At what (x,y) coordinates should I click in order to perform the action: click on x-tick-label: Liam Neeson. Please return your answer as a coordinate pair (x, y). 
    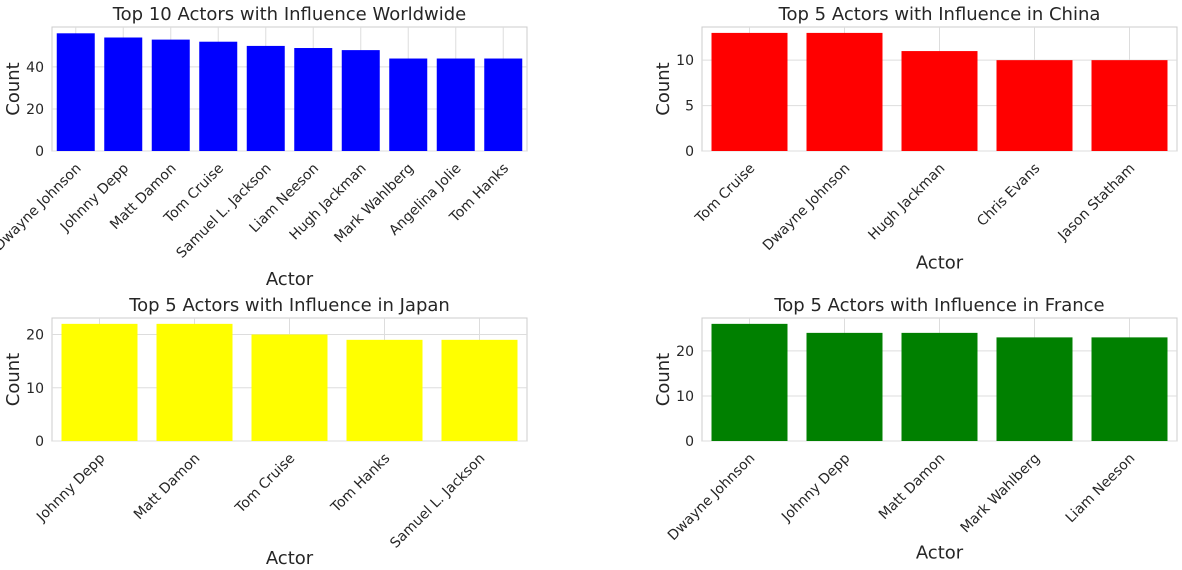
    Looking at the image, I should click on (1101, 489).